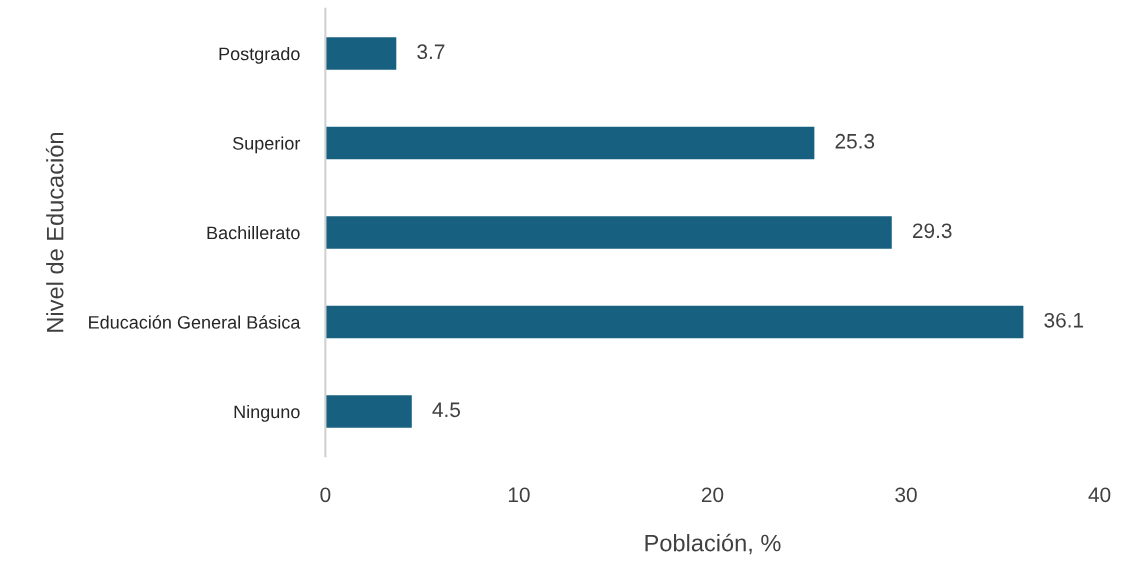 The image size is (1122, 585). I want to click on y-tick-label: Educación General Básica, so click(195, 322).